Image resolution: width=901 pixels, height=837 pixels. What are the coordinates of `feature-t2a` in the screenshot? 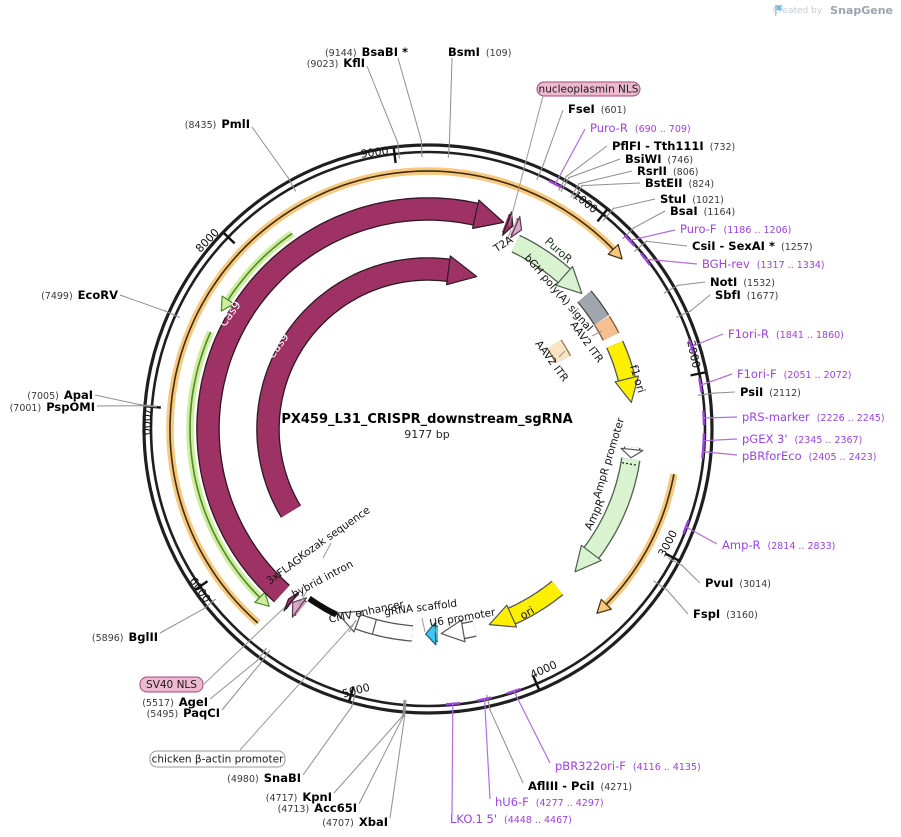 It's located at (516, 227).